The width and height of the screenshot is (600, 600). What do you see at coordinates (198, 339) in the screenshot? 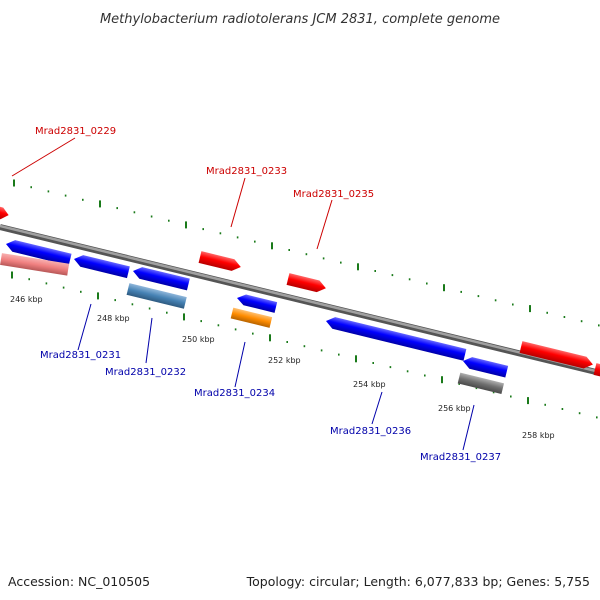
I see `tick-label: 250 kbp` at bounding box center [198, 339].